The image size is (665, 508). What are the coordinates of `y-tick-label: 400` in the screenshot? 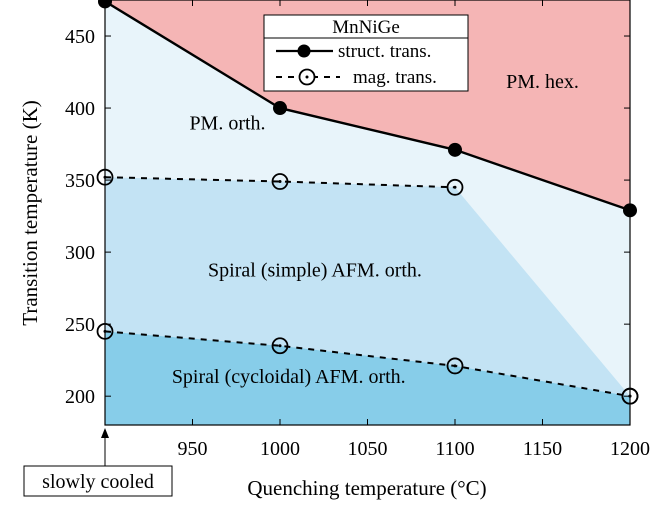 It's located at (80, 109).